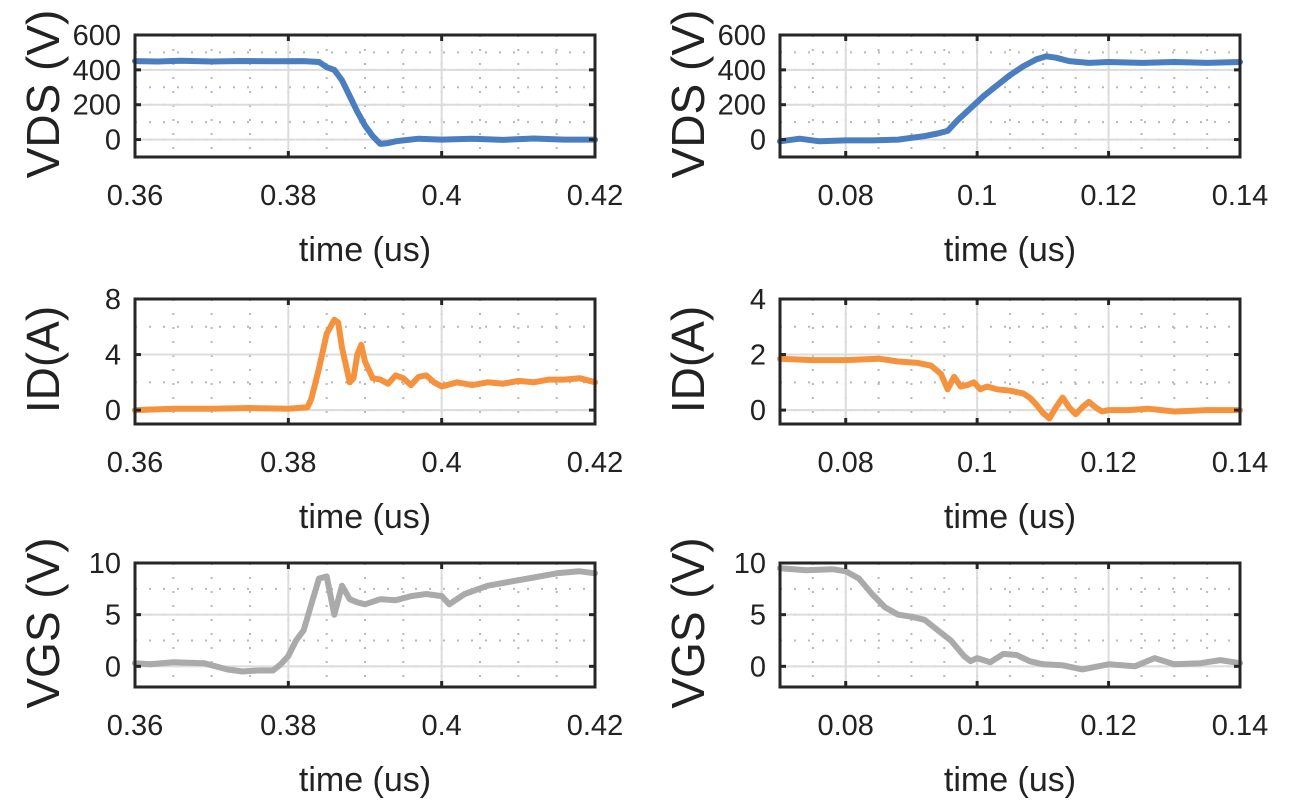  Describe the element at coordinates (758, 356) in the screenshot. I see `y-tick-label: 2` at that location.